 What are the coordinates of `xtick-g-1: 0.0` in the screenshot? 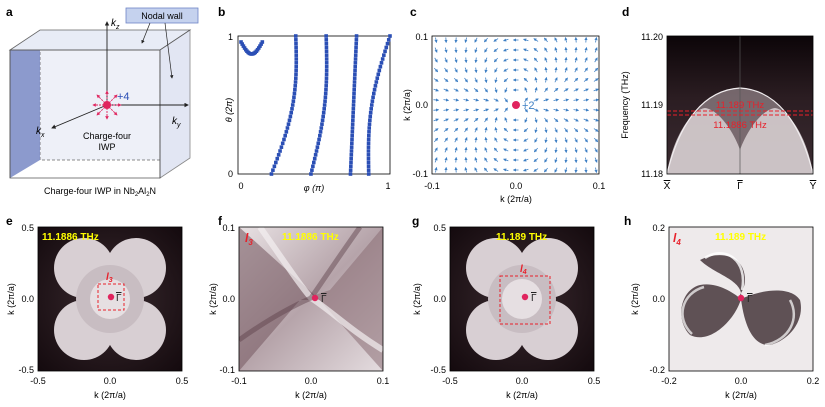 It's located at (522, 381).